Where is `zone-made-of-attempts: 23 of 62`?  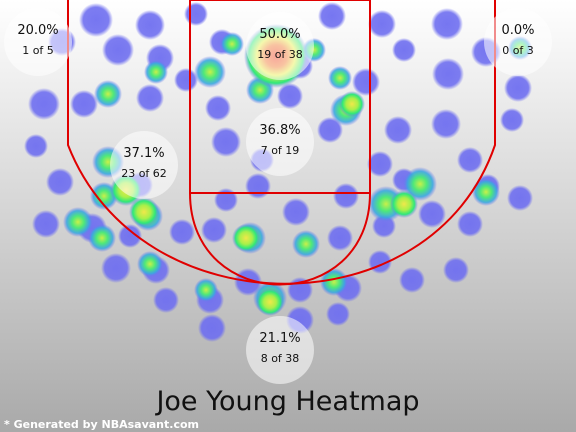
zone-made-of-attempts: 23 of 62 is located at coordinates (144, 173).